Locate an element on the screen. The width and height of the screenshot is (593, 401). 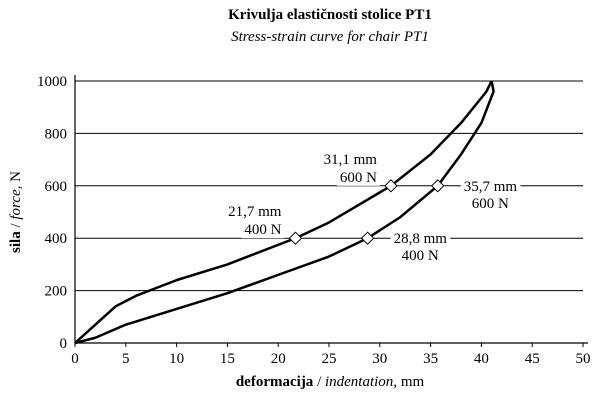
y-tick-label: 800 is located at coordinates (56, 134).